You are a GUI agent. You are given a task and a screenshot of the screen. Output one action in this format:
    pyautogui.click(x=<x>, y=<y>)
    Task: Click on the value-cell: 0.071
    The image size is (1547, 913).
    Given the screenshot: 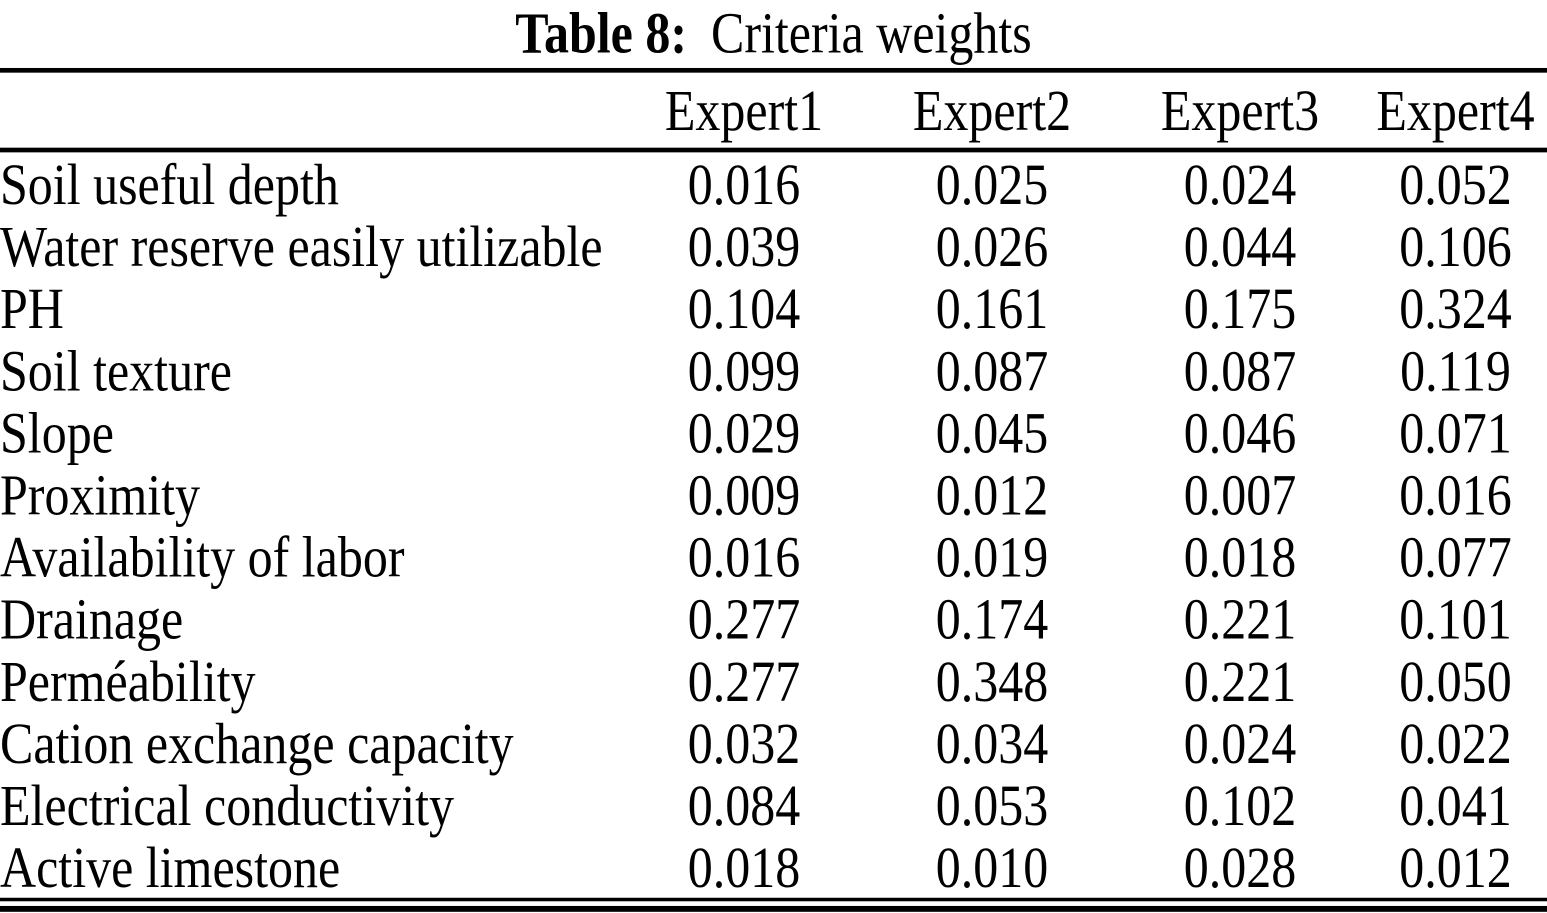 What is the action you would take?
    pyautogui.click(x=1455, y=432)
    